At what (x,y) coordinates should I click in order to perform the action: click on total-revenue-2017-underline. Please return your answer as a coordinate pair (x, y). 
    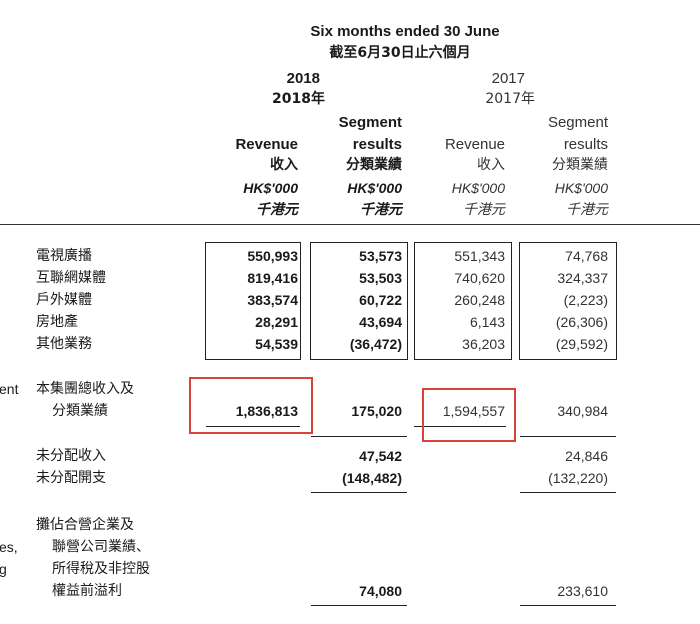
    Looking at the image, I should click on (460, 426).